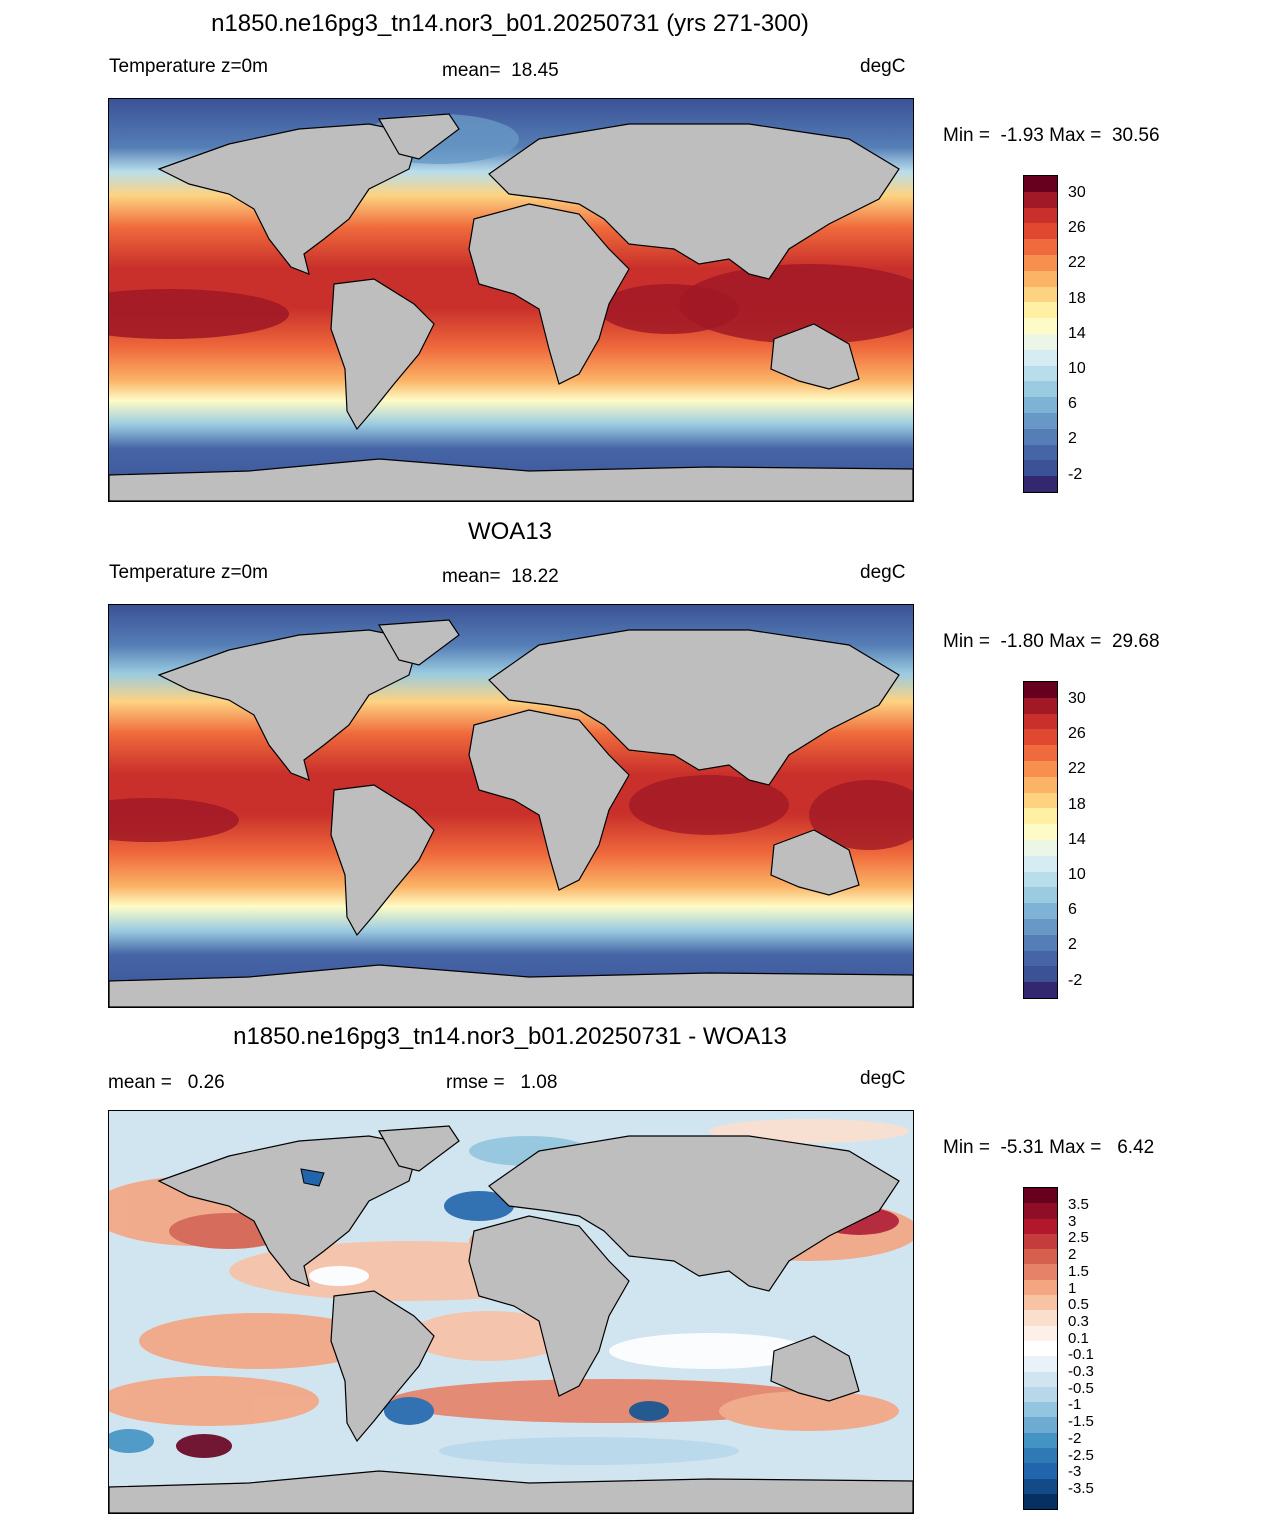  What do you see at coordinates (1081, 1355) in the screenshot?
I see `colorbar-tick-label: -0.1` at bounding box center [1081, 1355].